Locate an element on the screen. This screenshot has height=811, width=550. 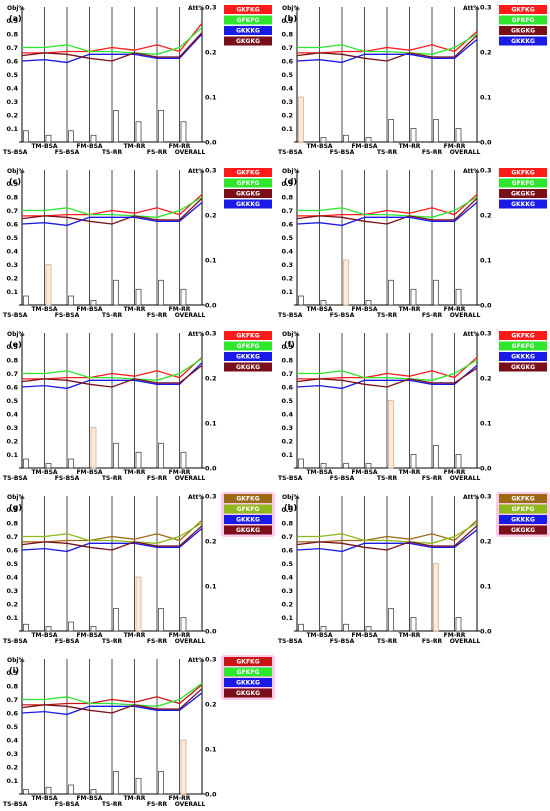
left-axis-title: Obj% is located at coordinates (290, 497).